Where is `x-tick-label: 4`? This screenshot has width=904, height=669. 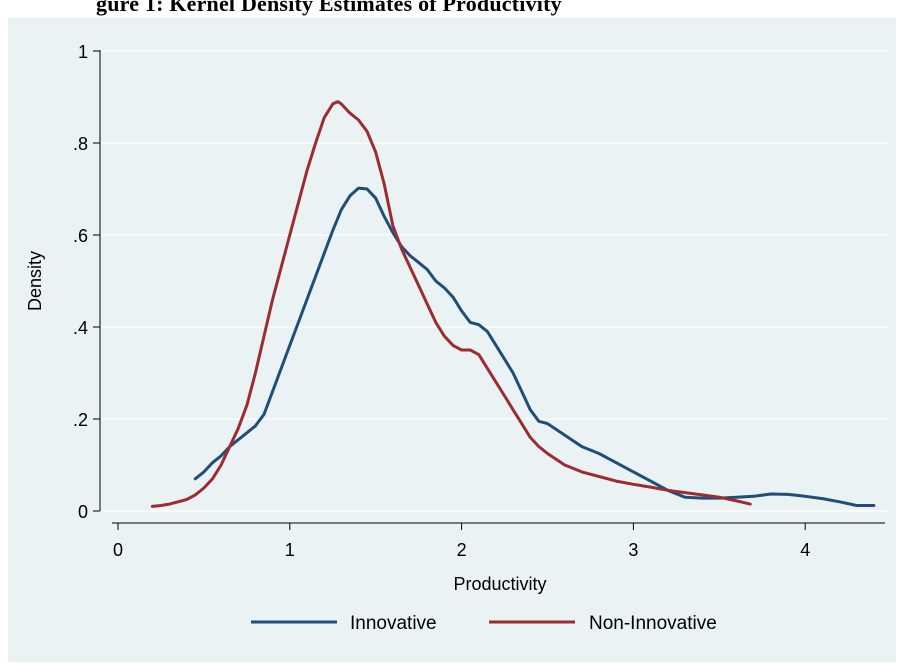 x-tick-label: 4 is located at coordinates (805, 550).